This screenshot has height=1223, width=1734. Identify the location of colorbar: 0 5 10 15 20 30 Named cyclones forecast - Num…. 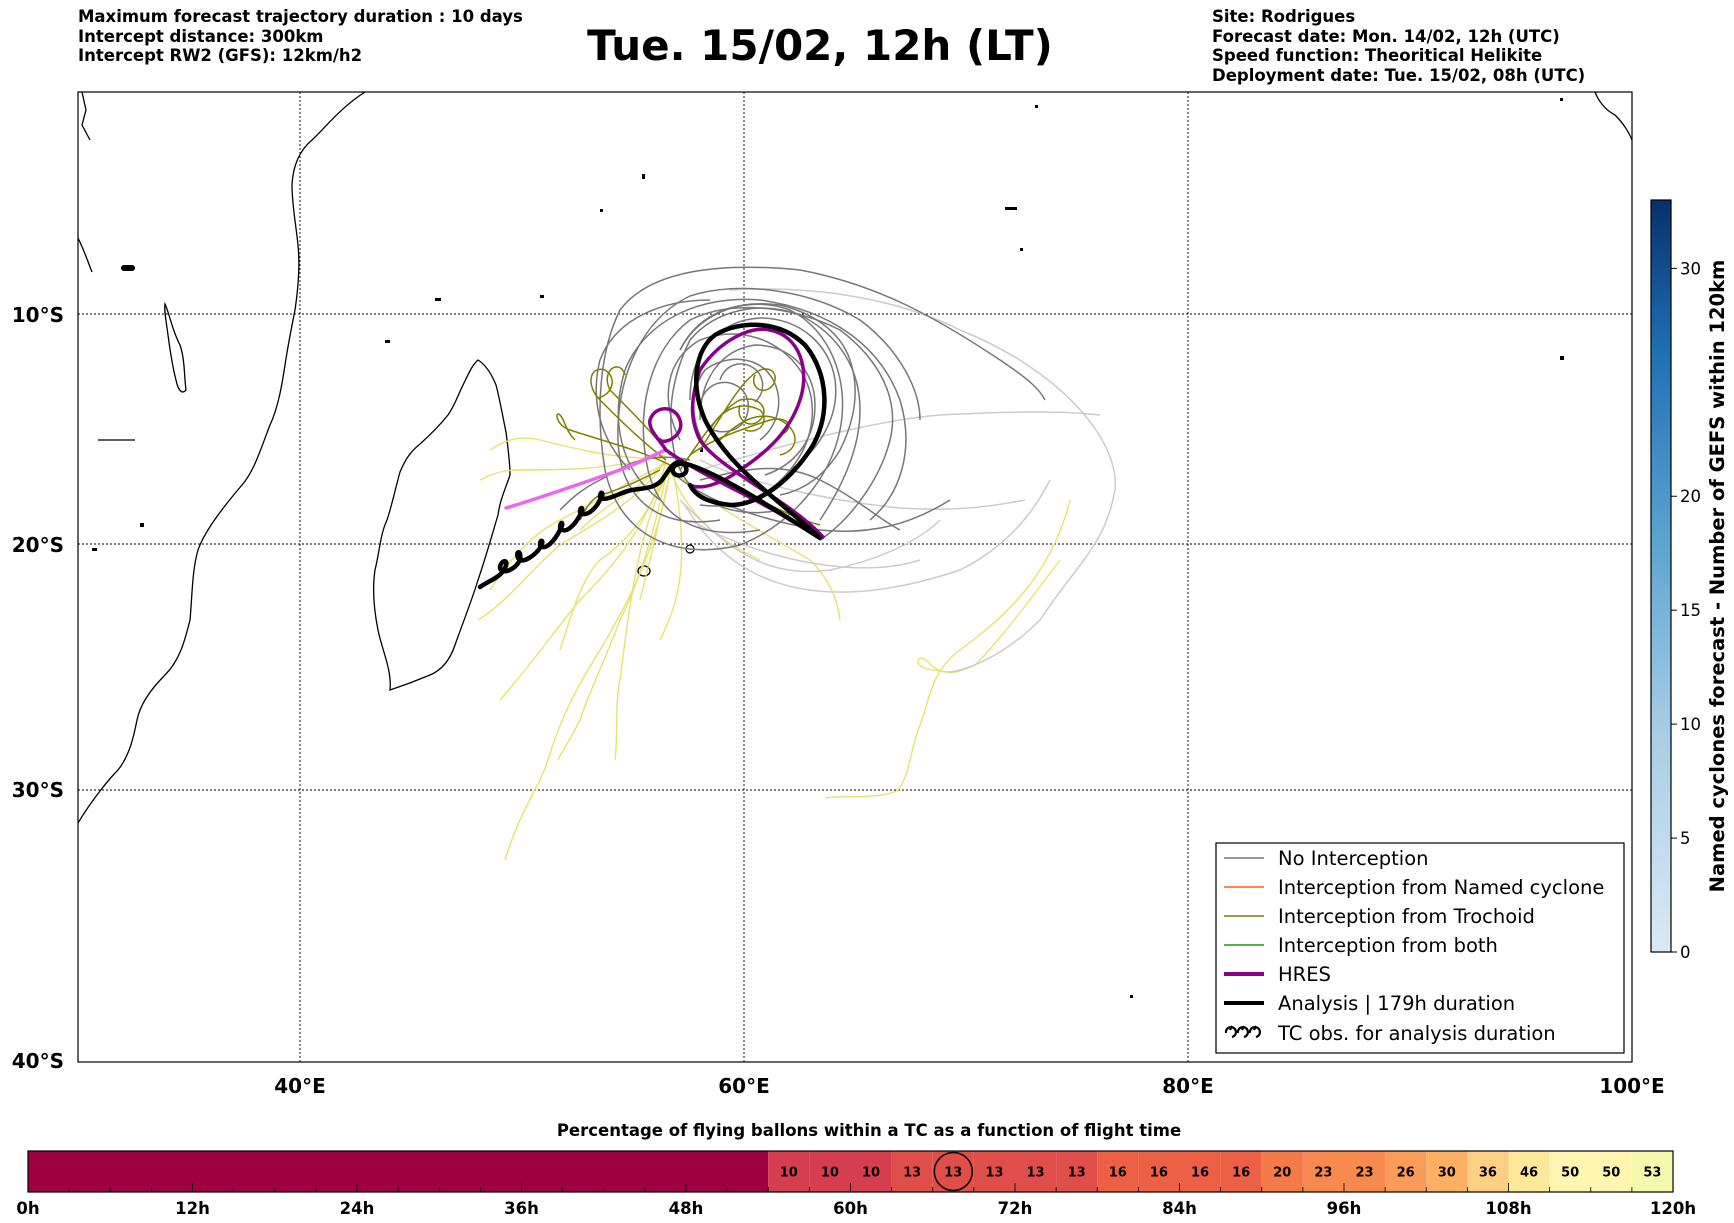
(1689, 580).